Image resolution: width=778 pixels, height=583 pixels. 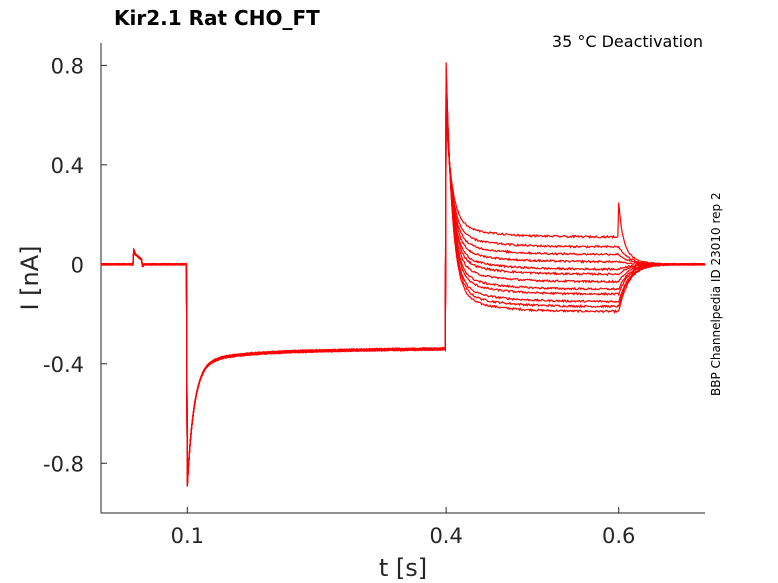 What do you see at coordinates (403, 568) in the screenshot?
I see `x-axis-label: t [s]` at bounding box center [403, 568].